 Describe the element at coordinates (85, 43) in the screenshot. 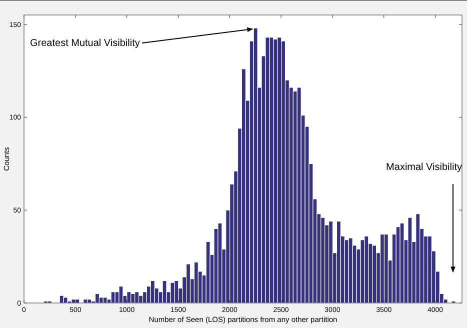

I see `annotation: Greatest Mutual Visibility` at that location.